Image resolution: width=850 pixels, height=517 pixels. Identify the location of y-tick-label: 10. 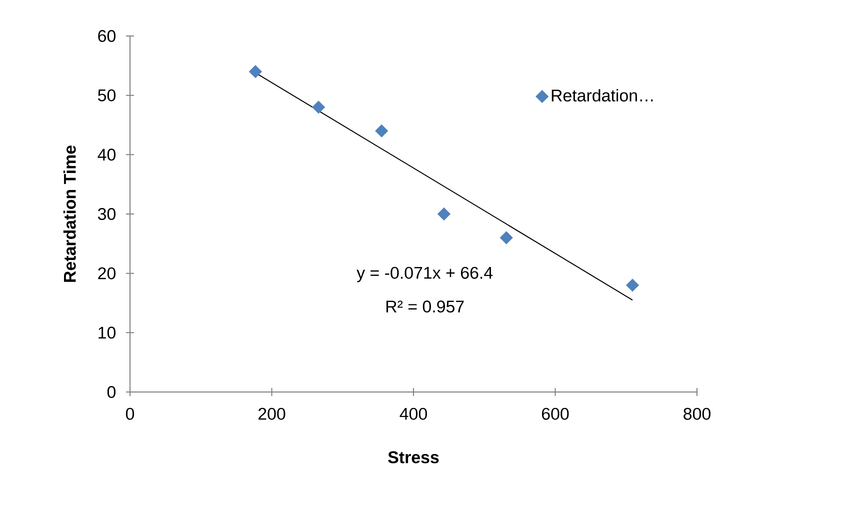
(107, 332).